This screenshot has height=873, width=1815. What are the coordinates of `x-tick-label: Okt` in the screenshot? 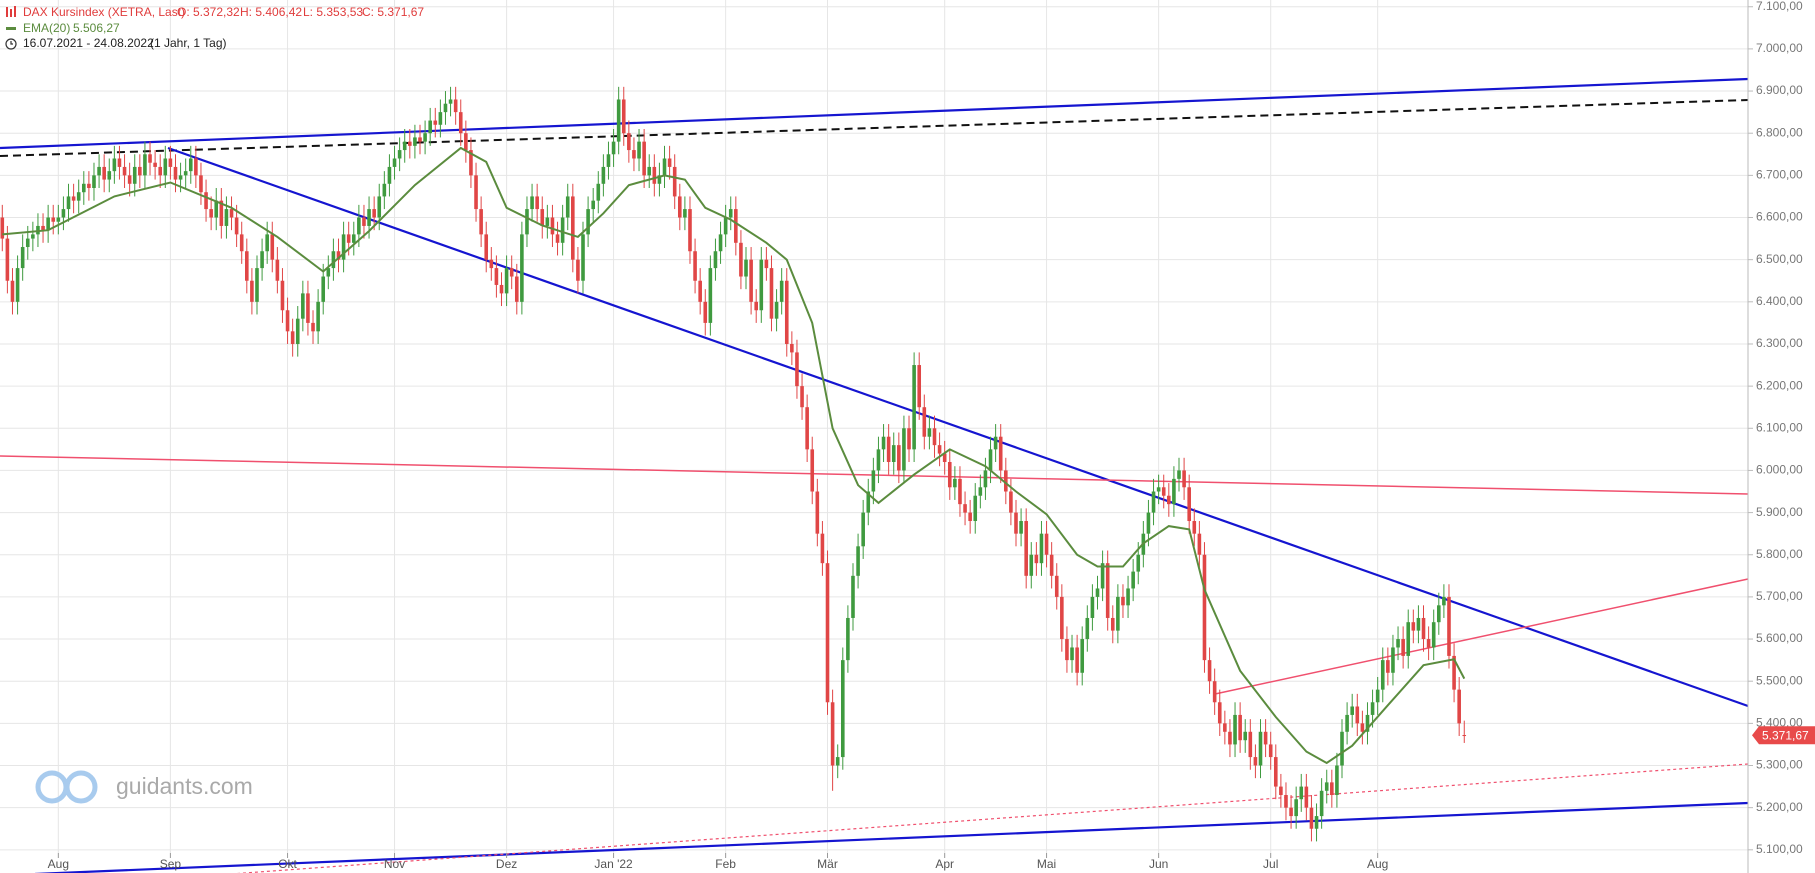 It's located at (287, 864).